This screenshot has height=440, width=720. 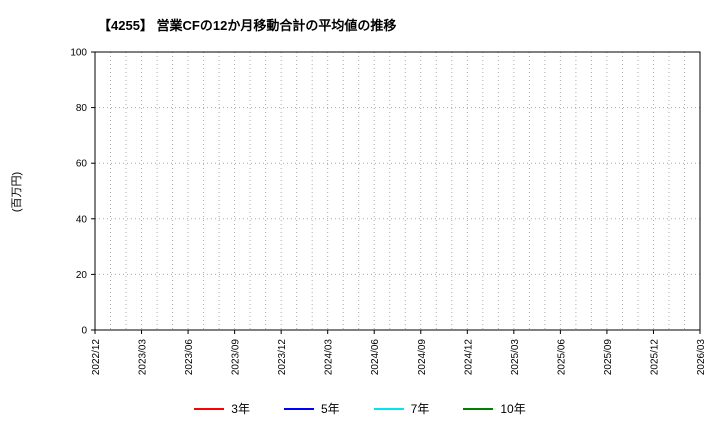 What do you see at coordinates (329, 357) in the screenshot?
I see `x-tick-label: 2024/03` at bounding box center [329, 357].